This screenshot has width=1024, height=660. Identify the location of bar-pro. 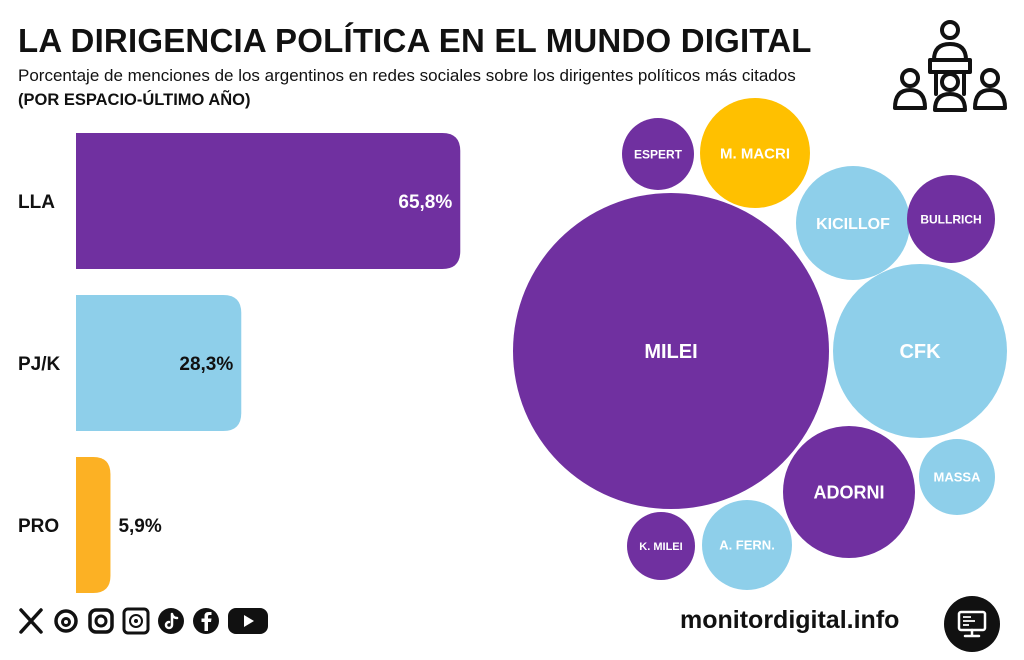
(93, 525).